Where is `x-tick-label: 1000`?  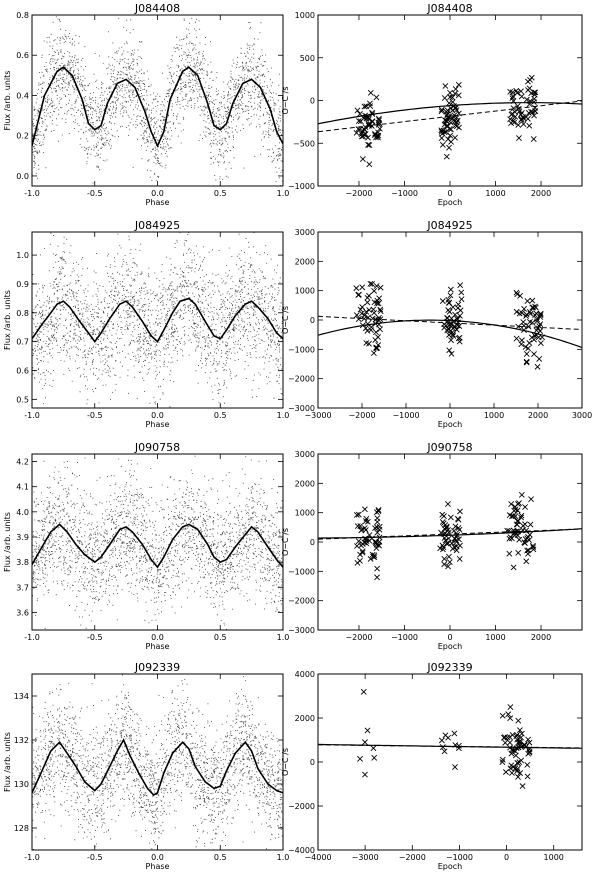
x-tick-label: 1000 is located at coordinates (494, 415).